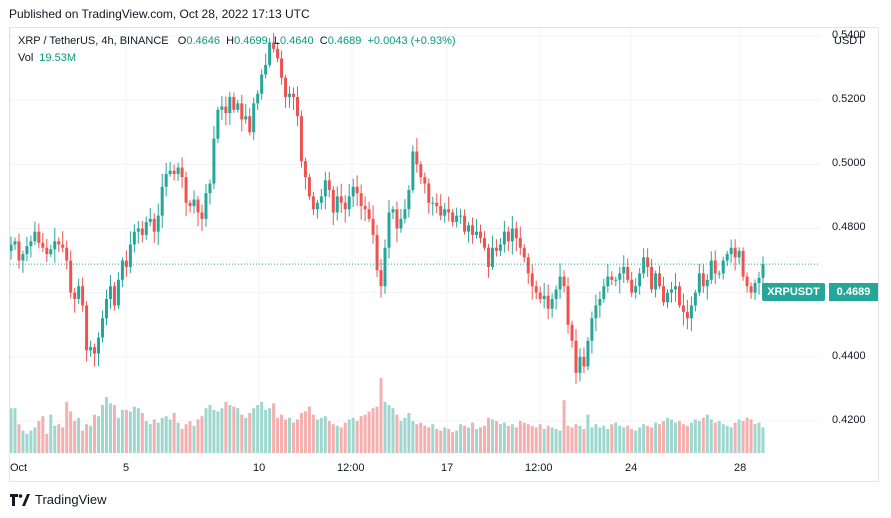 The width and height of the screenshot is (891, 518). What do you see at coordinates (296, 41) in the screenshot?
I see `low-value: 0.4640` at bounding box center [296, 41].